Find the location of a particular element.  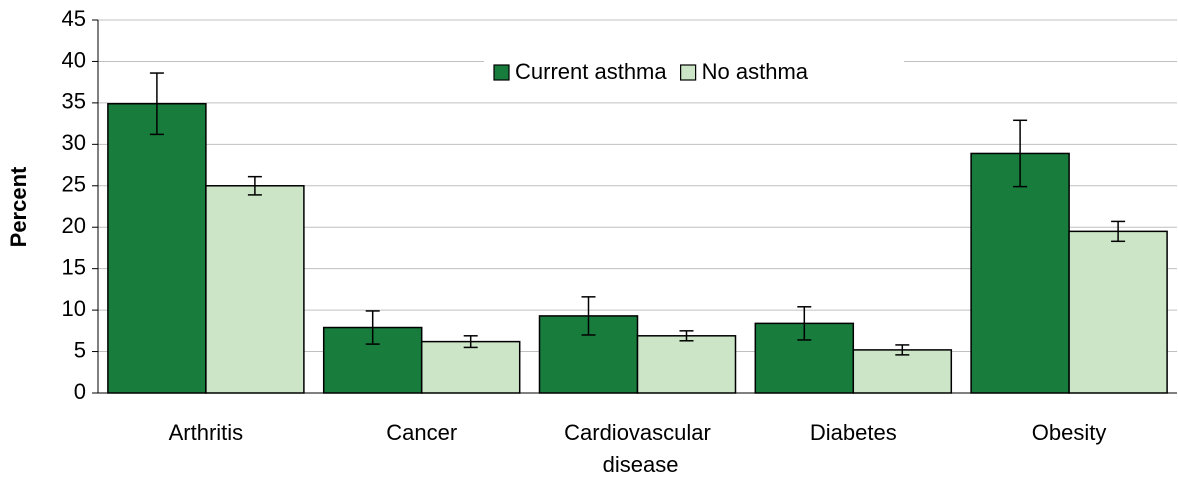

y-tick-label: 15 is located at coordinates (74, 266).